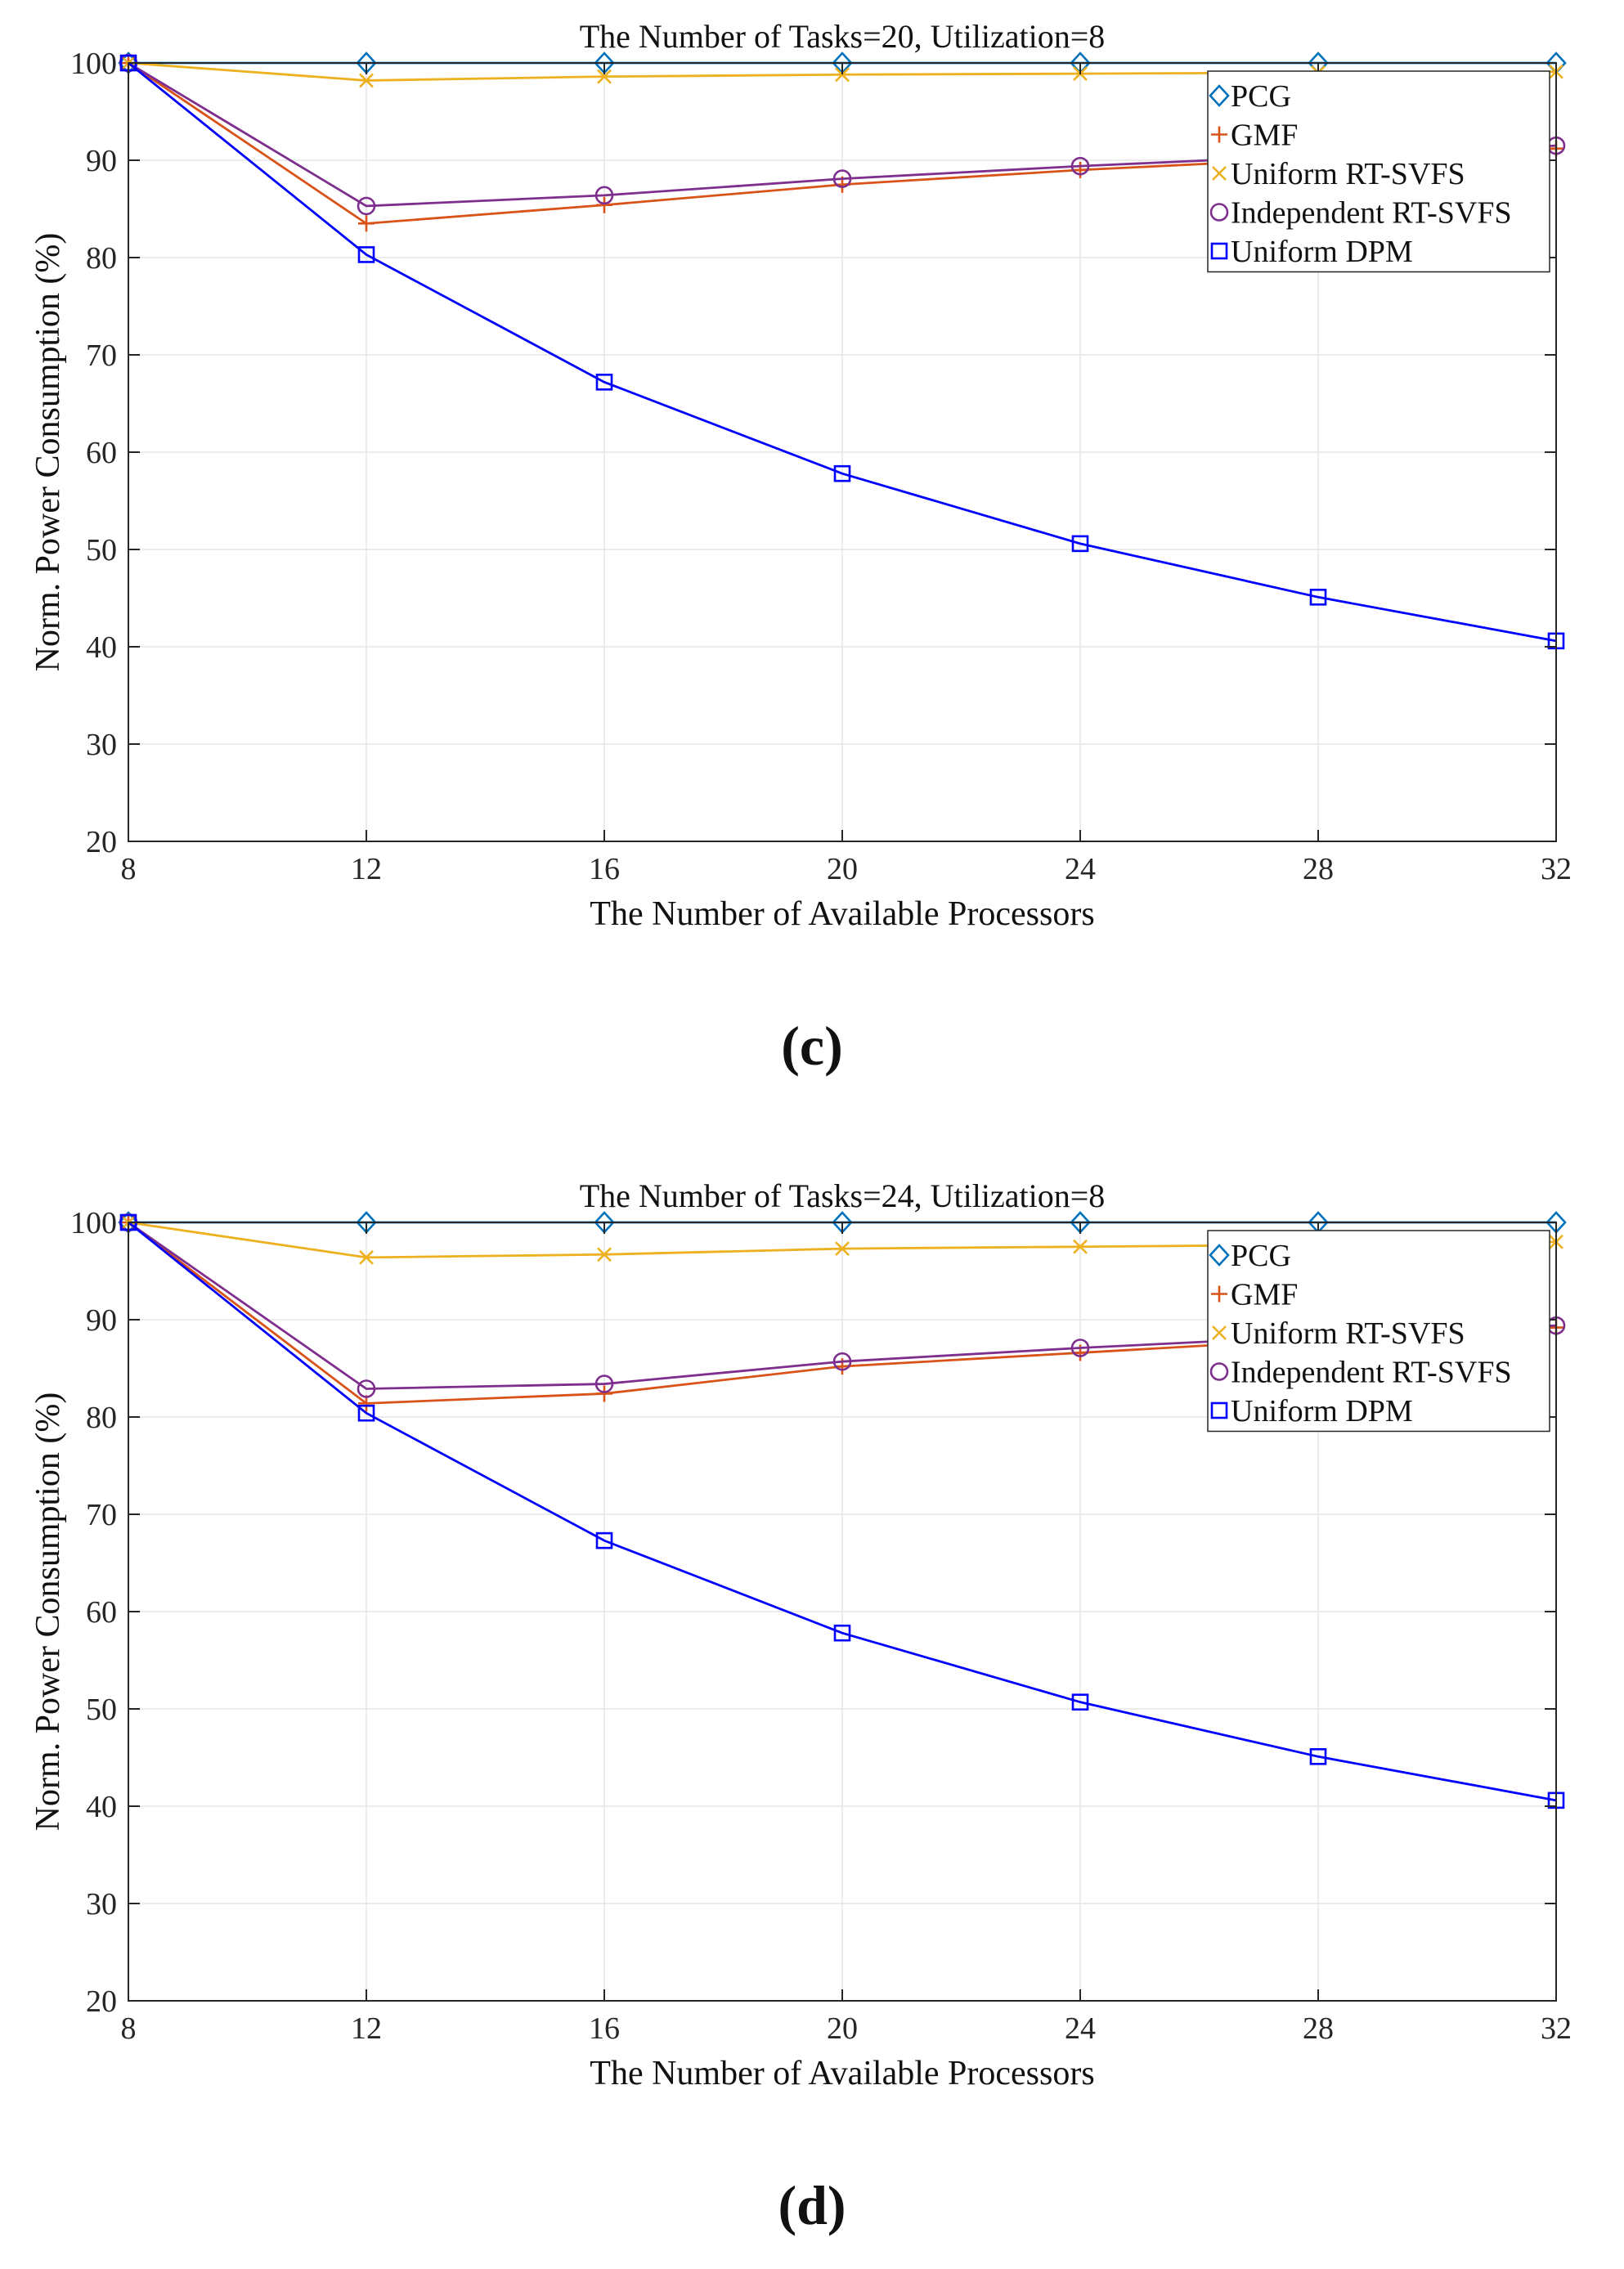 This screenshot has height=2269, width=1624. I want to click on chart-title: The Number of Tasks=20, Utilization=8, so click(843, 36).